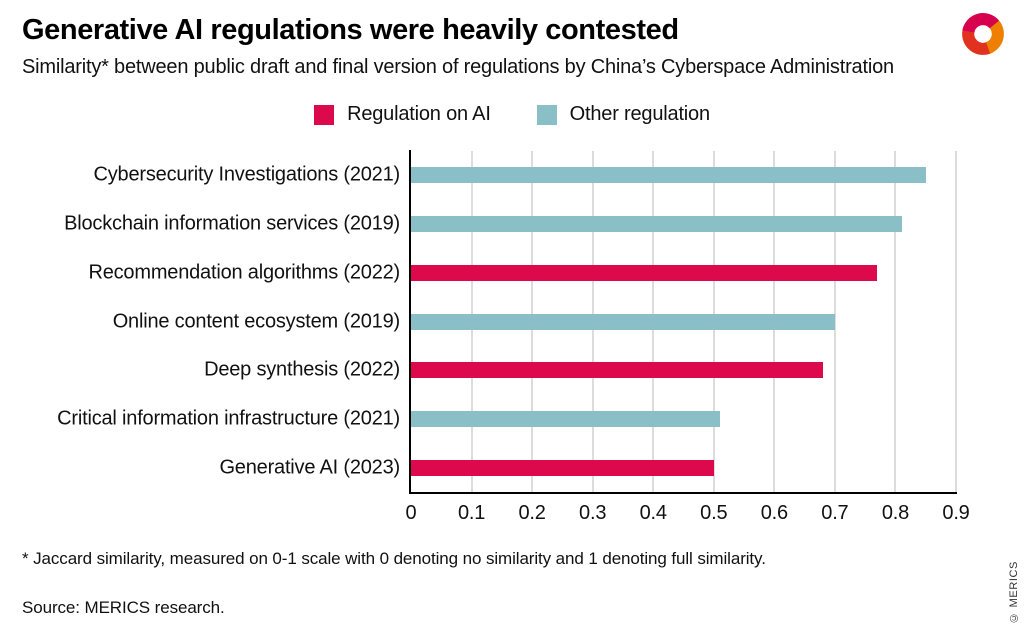  What do you see at coordinates (834, 321) in the screenshot?
I see `gridline-0.7` at bounding box center [834, 321].